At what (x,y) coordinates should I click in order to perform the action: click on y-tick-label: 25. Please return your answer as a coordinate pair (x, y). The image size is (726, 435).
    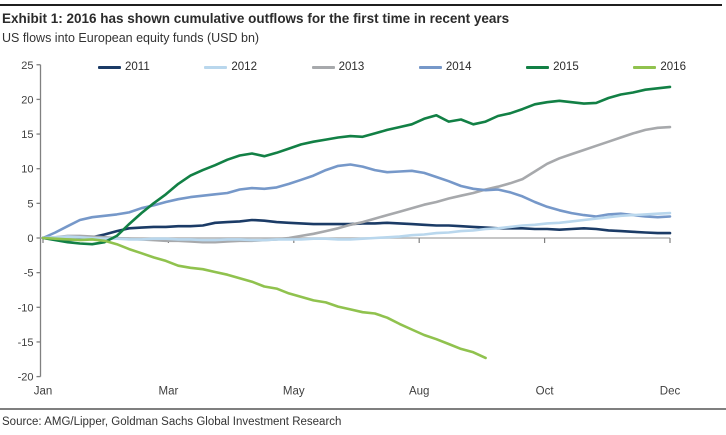
    Looking at the image, I should click on (27, 66).